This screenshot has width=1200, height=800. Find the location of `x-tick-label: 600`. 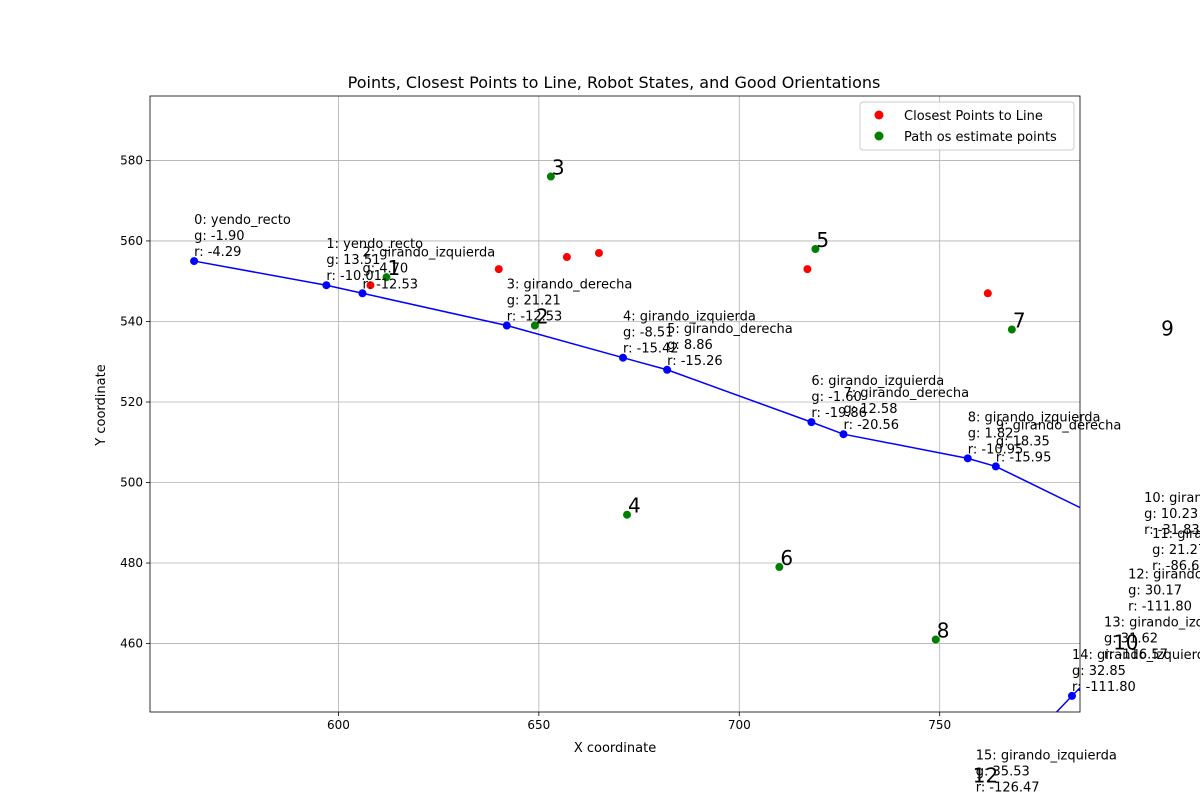

x-tick-label: 600 is located at coordinates (338, 725).